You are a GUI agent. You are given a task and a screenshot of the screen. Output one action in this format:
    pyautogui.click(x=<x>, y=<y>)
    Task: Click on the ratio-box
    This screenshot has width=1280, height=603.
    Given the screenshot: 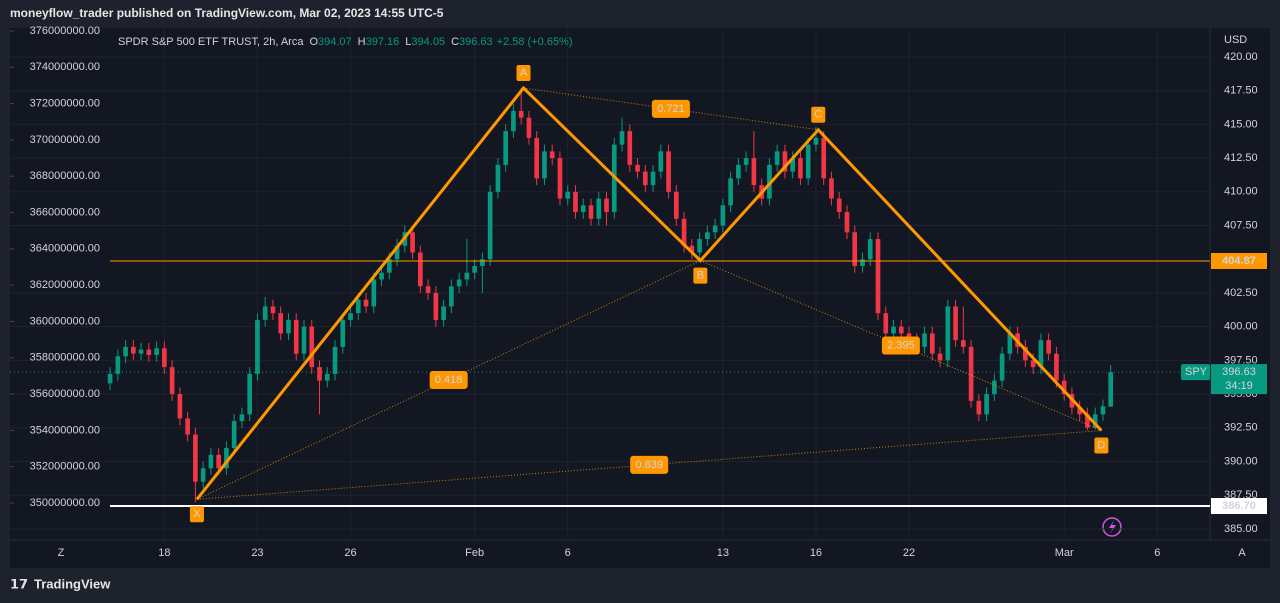 What is the action you would take?
    pyautogui.click(x=649, y=464)
    